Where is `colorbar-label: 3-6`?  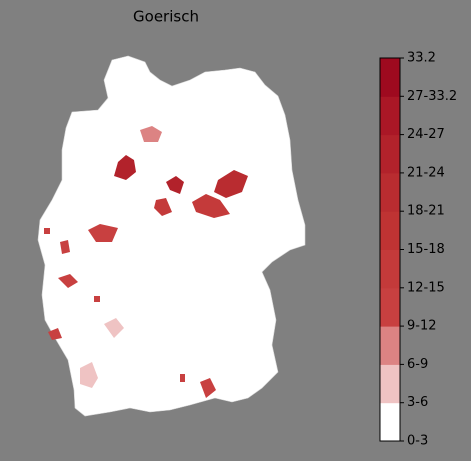 colorbar-label: 3-6 is located at coordinates (417, 402).